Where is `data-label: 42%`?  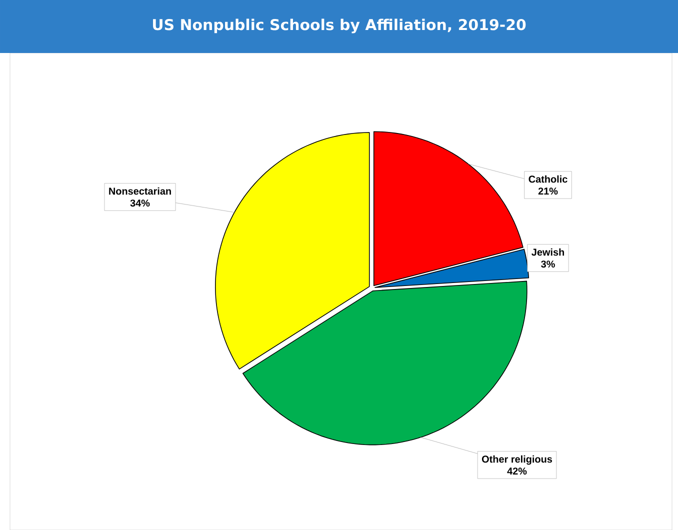 data-label: 42% is located at coordinates (517, 471).